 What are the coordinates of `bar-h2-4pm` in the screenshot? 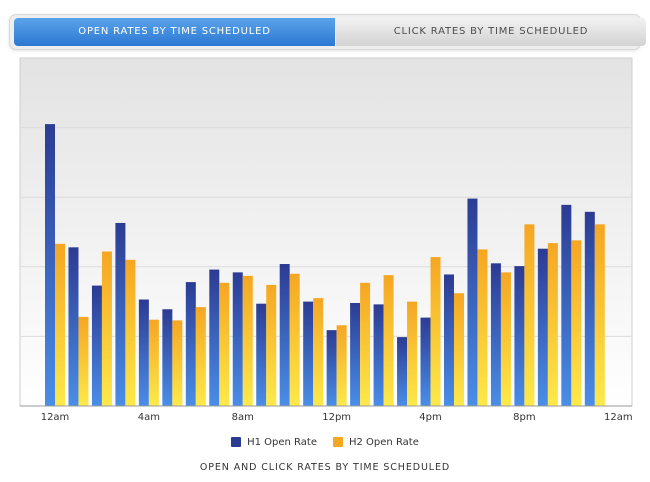 It's located at (435, 331).